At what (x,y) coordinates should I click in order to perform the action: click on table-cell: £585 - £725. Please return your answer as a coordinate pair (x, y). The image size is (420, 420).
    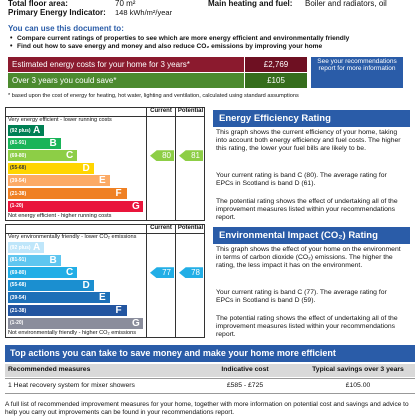
    Looking at the image, I should click on (245, 385).